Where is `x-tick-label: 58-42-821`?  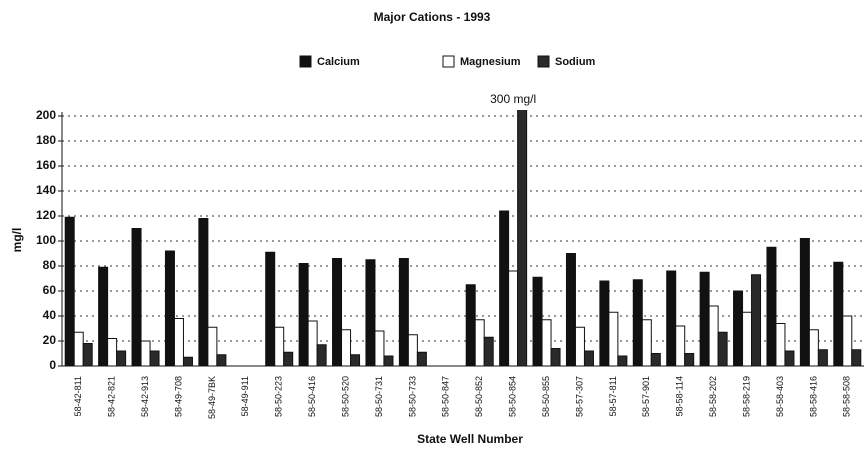
x-tick-label: 58-42-821 is located at coordinates (112, 396).